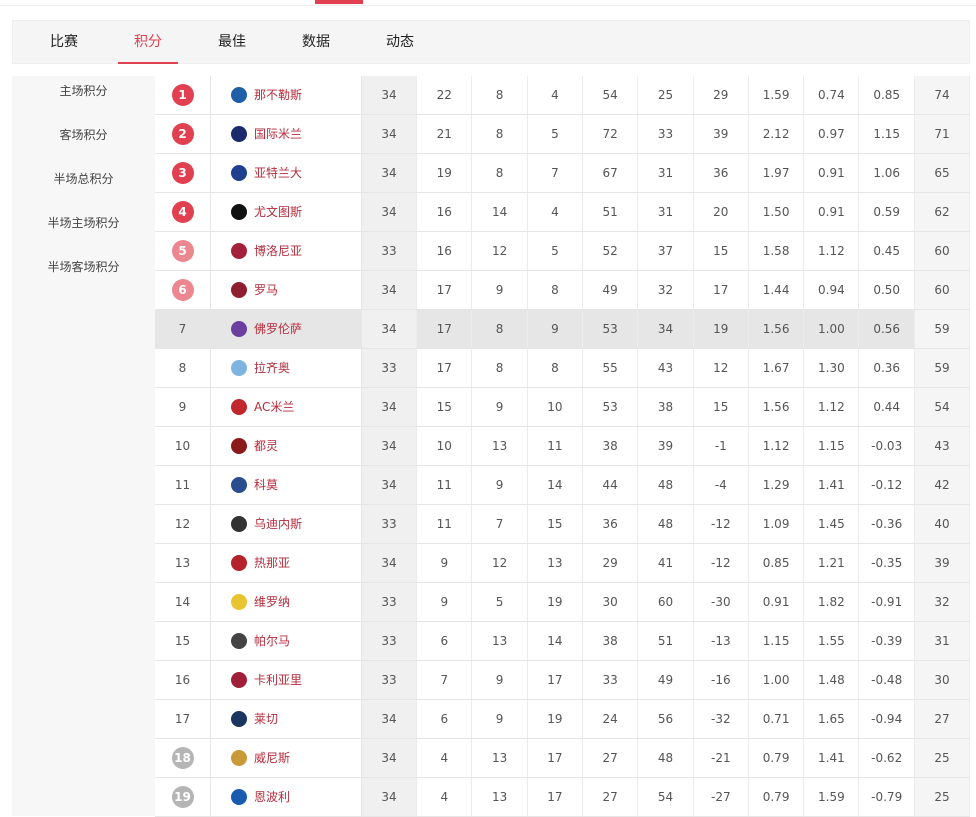 The height and width of the screenshot is (817, 976). Describe the element at coordinates (445, 641) in the screenshot. I see `stat-cell: 6` at that location.